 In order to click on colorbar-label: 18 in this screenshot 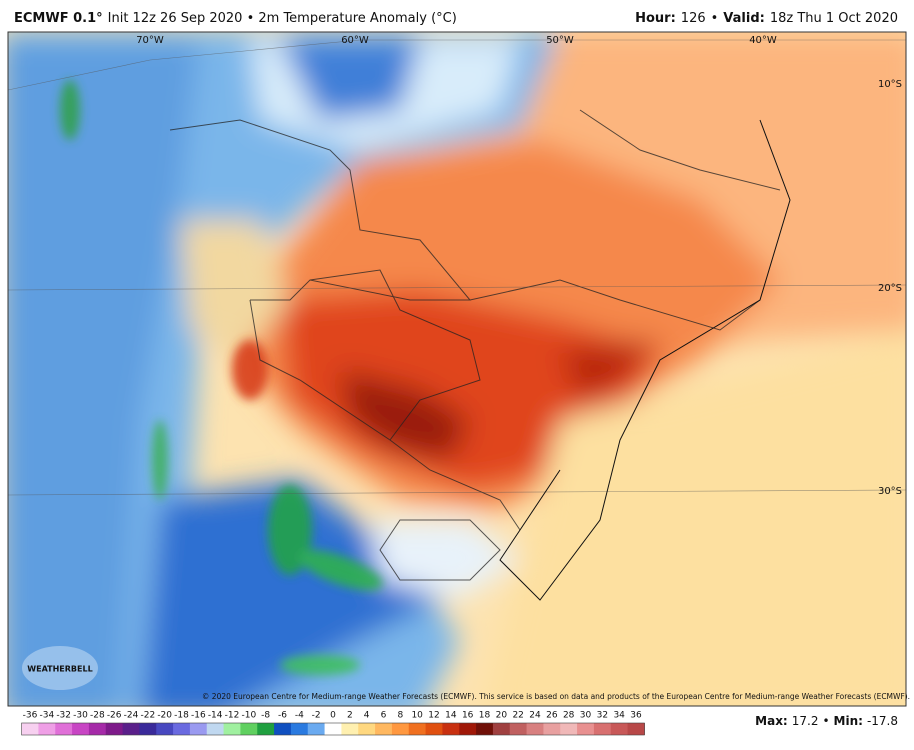, I will do `click(485, 716)`.